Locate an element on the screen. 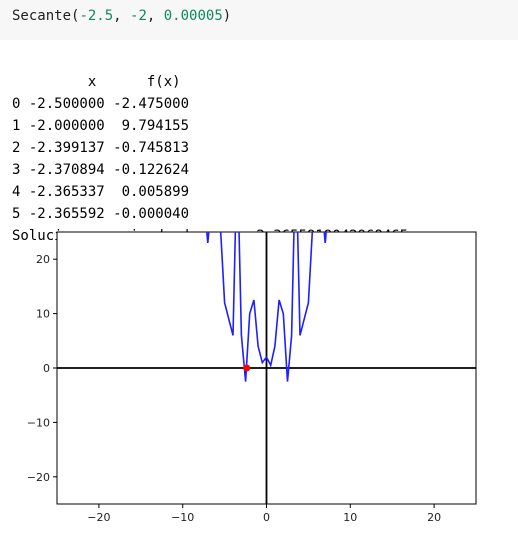 This screenshot has width=518, height=544. arg-x0: -2.5 is located at coordinates (96, 16).